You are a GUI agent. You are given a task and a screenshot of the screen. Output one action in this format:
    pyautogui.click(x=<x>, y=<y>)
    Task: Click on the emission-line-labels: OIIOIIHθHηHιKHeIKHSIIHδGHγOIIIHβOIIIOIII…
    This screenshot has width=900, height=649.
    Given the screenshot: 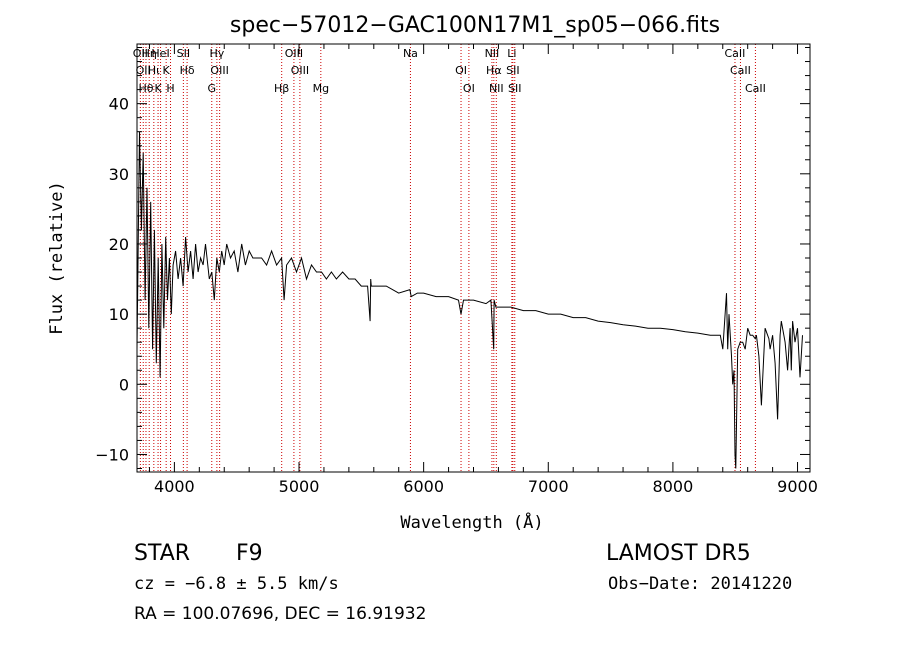 What is the action you would take?
    pyautogui.click(x=449, y=71)
    